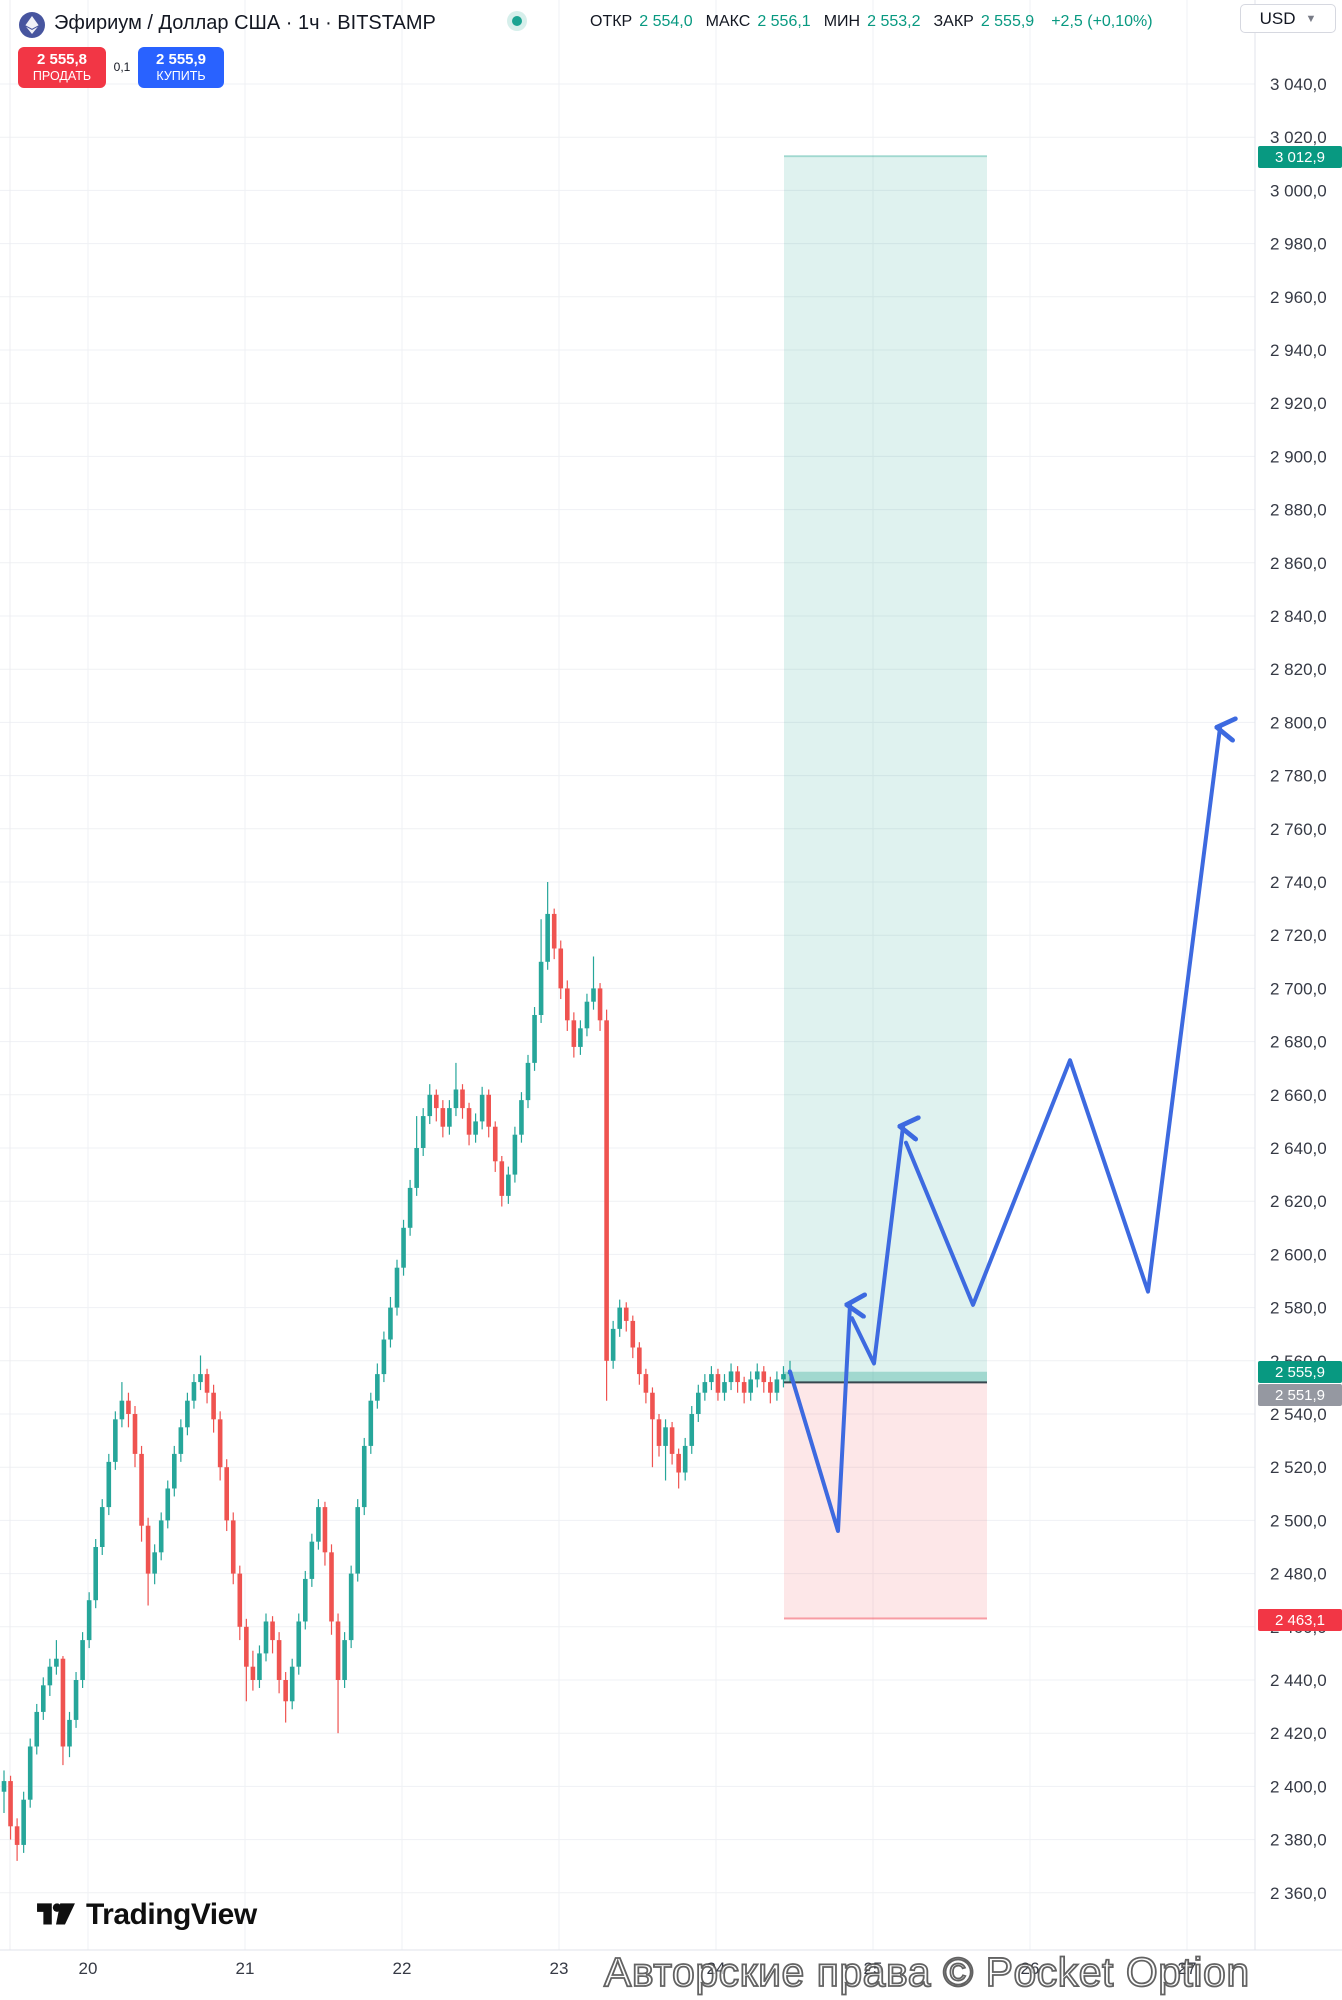 The height and width of the screenshot is (2000, 1342). Describe the element at coordinates (62, 59) in the screenshot. I see `sell-price: 2 555,8` at that location.